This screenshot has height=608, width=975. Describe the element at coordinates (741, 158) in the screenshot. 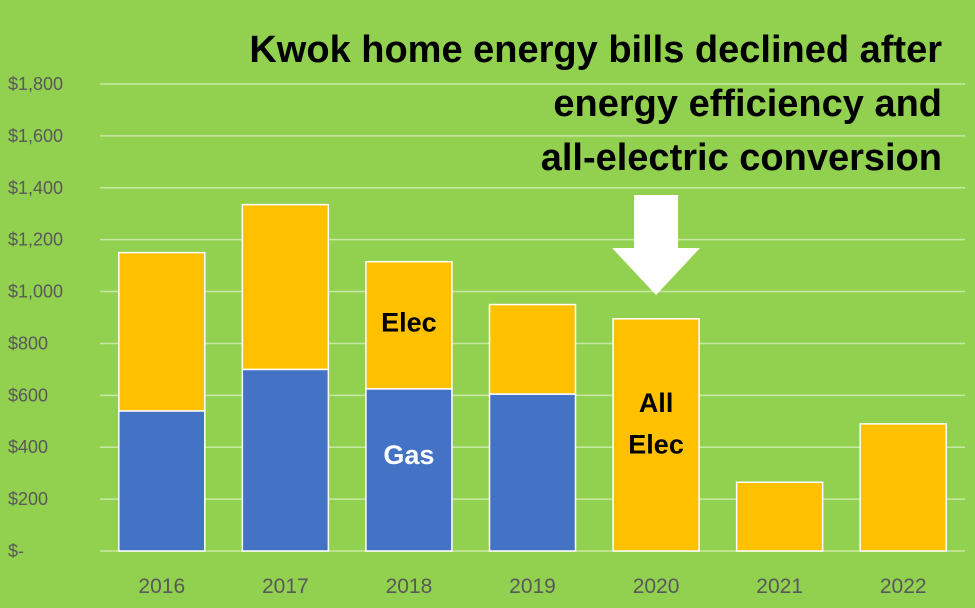

I see `chart-title-line-3: all-electric conversion` at that location.